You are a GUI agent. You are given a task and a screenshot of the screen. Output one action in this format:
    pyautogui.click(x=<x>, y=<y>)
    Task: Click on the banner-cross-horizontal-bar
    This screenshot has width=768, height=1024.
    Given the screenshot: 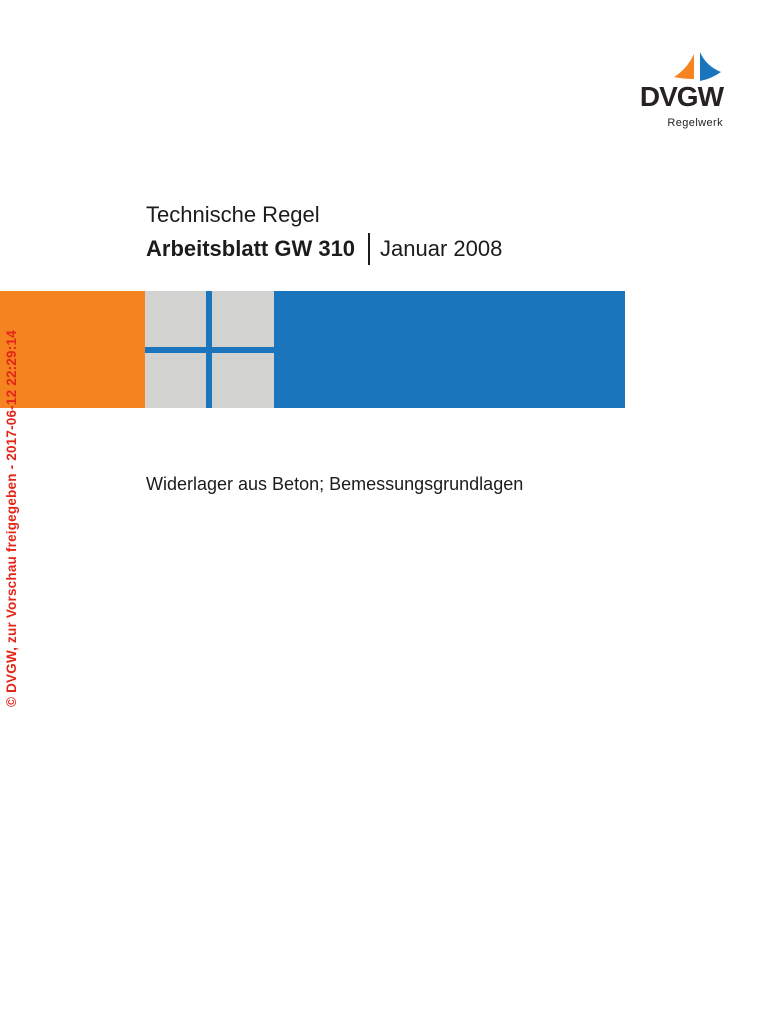 What is the action you would take?
    pyautogui.click(x=209, y=350)
    